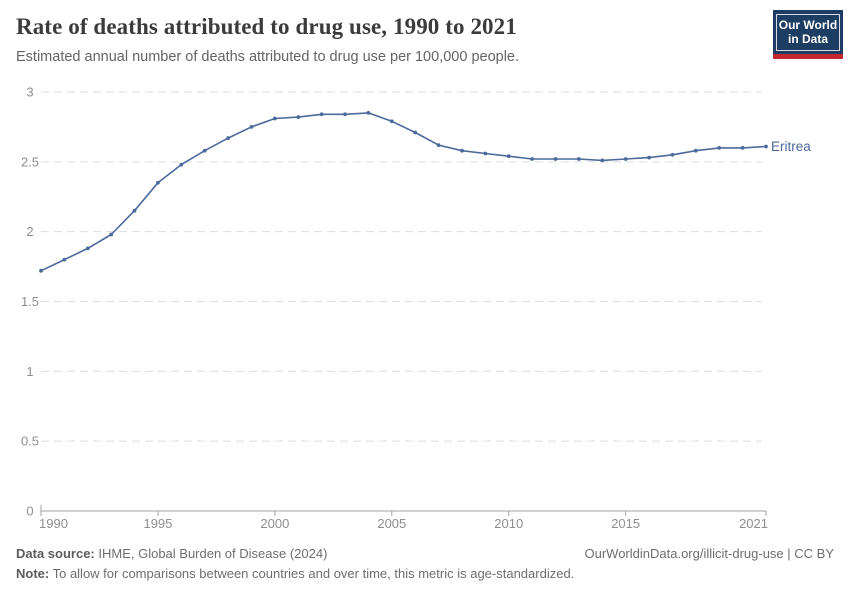  I want to click on data-source-label: Data source:, so click(55, 553).